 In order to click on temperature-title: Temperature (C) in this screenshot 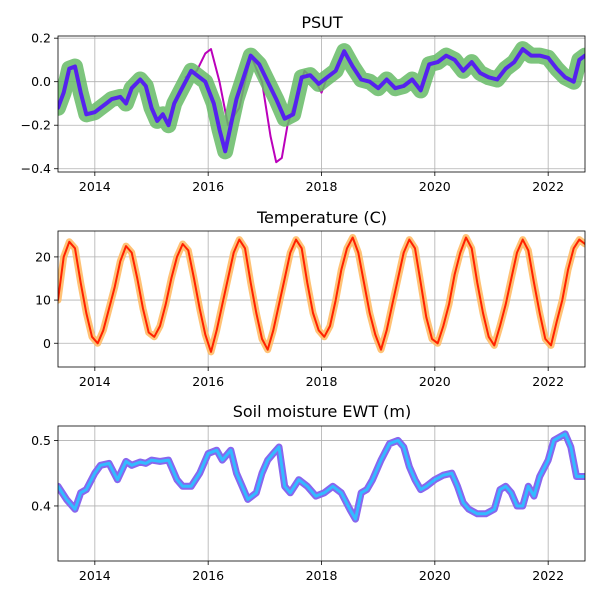, I will do `click(321, 217)`.